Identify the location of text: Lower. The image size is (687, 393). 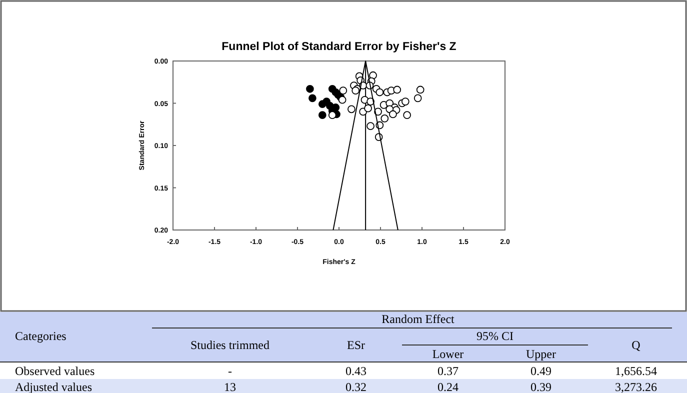
(448, 354).